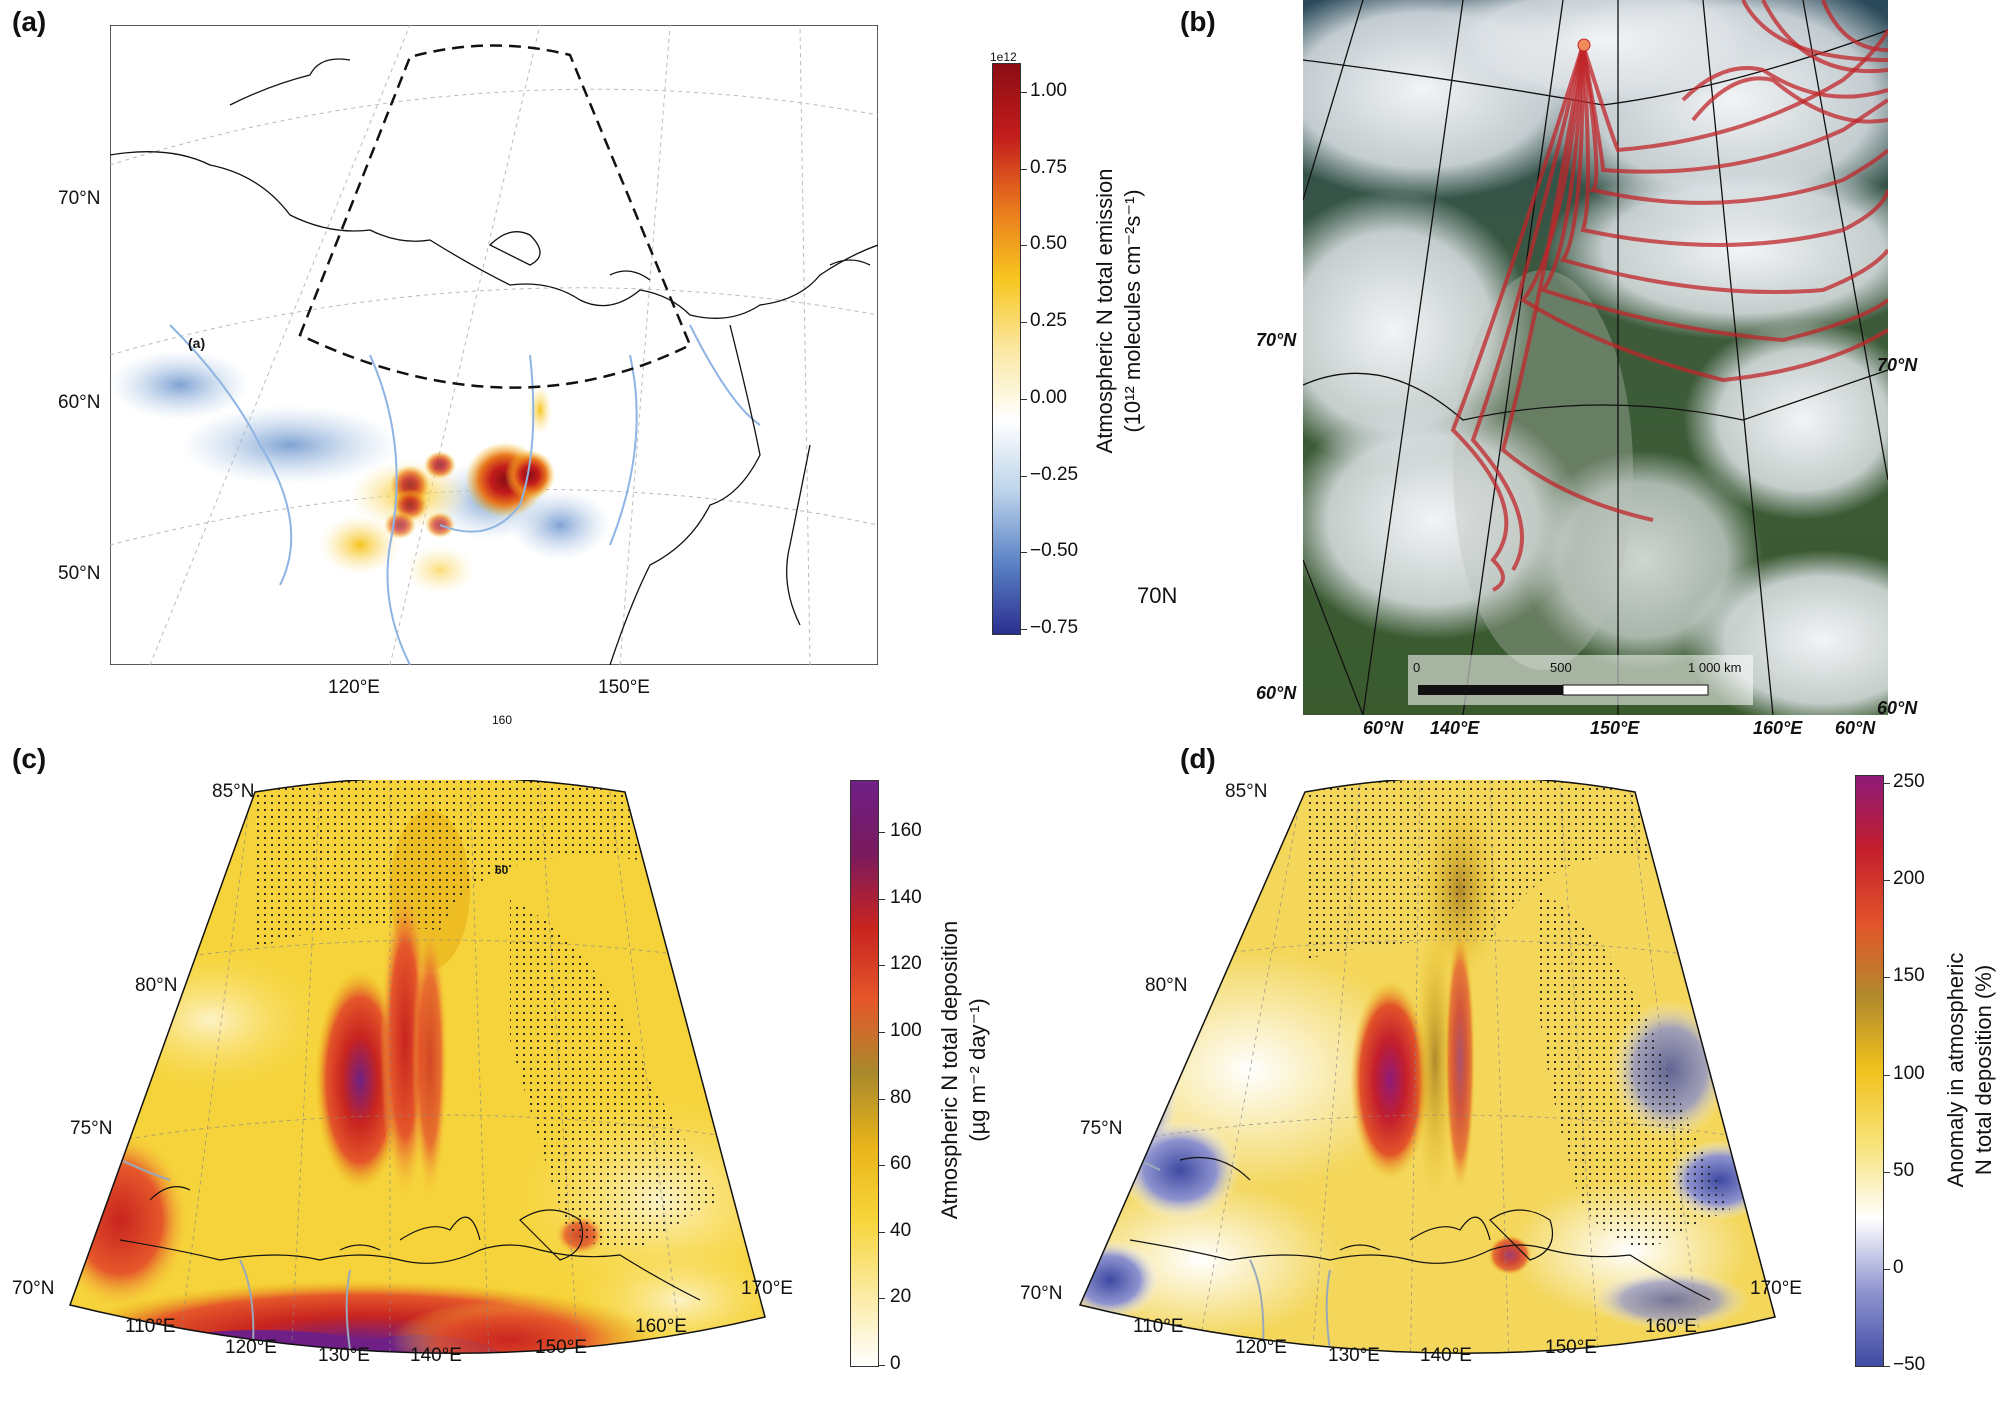 This screenshot has height=1404, width=2000. What do you see at coordinates (1776, 1288) in the screenshot?
I see `panel-d-lon-170: 170°E` at bounding box center [1776, 1288].